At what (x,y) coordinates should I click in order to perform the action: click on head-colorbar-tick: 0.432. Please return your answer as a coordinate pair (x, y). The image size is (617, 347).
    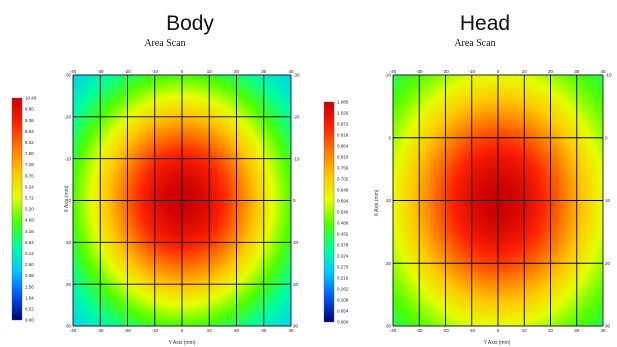
    Looking at the image, I should click on (343, 234).